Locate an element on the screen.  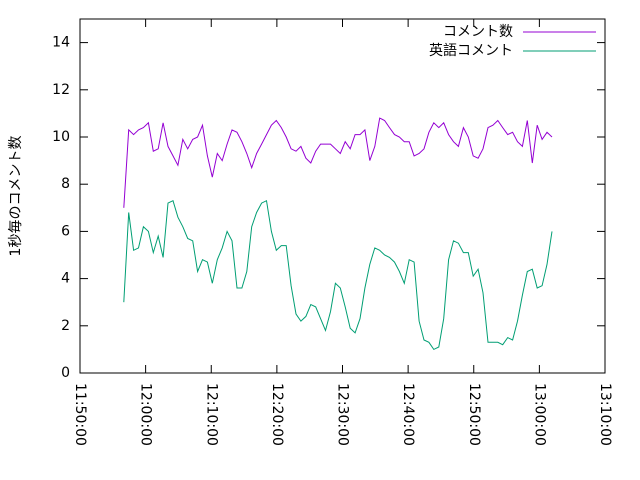
legend-label: コメント数 is located at coordinates (478, 32).